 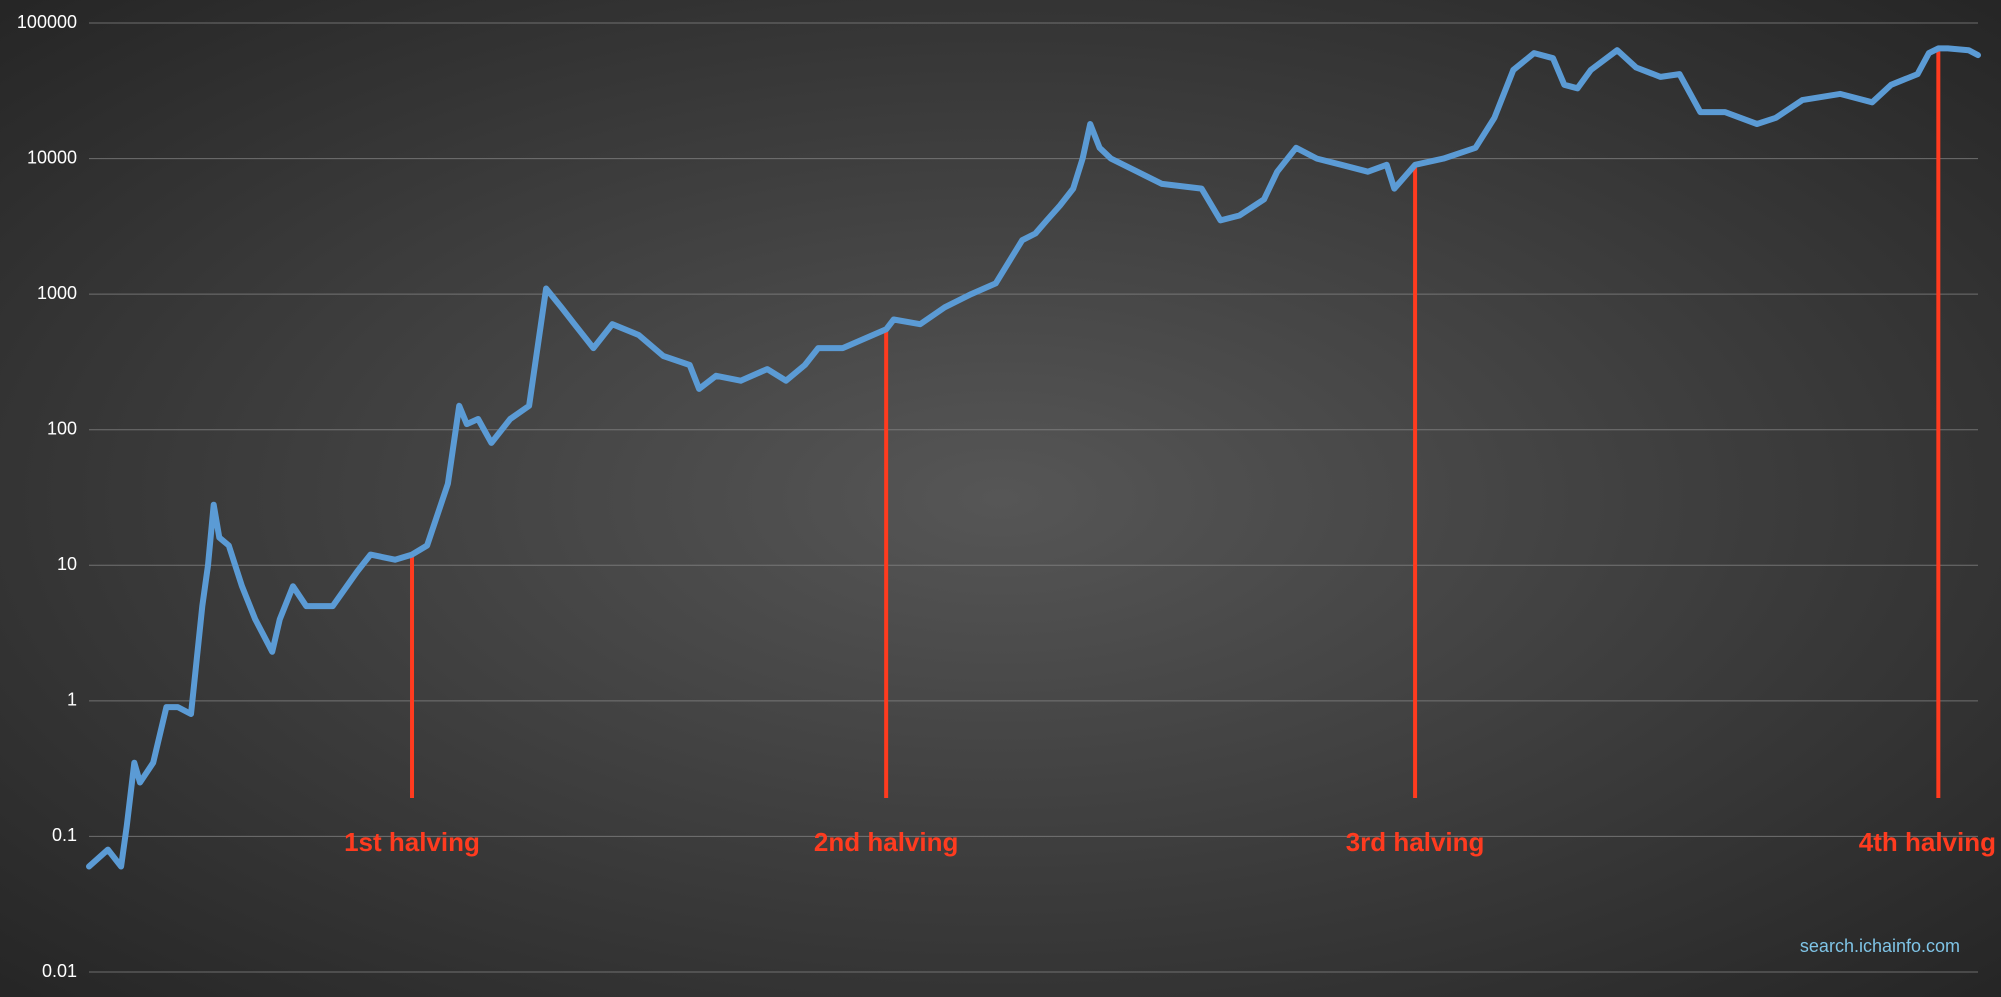 What do you see at coordinates (47, 22) in the screenshot?
I see `y-tick-label: 100000` at bounding box center [47, 22].